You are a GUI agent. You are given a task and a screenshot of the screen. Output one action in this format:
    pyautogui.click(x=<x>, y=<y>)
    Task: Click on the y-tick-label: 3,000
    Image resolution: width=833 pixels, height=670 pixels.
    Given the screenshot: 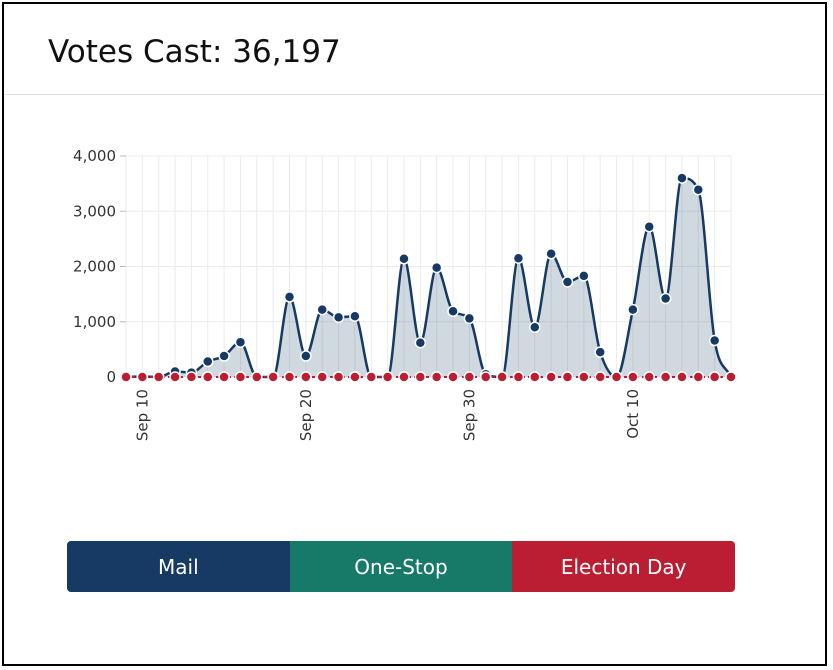 What is the action you would take?
    pyautogui.click(x=94, y=211)
    